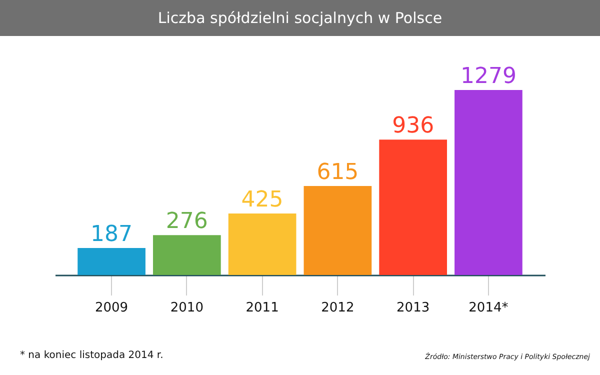 Image resolution: width=600 pixels, height=375 pixels. What do you see at coordinates (337, 308) in the screenshot?
I see `x-tick-label: 2012` at bounding box center [337, 308].